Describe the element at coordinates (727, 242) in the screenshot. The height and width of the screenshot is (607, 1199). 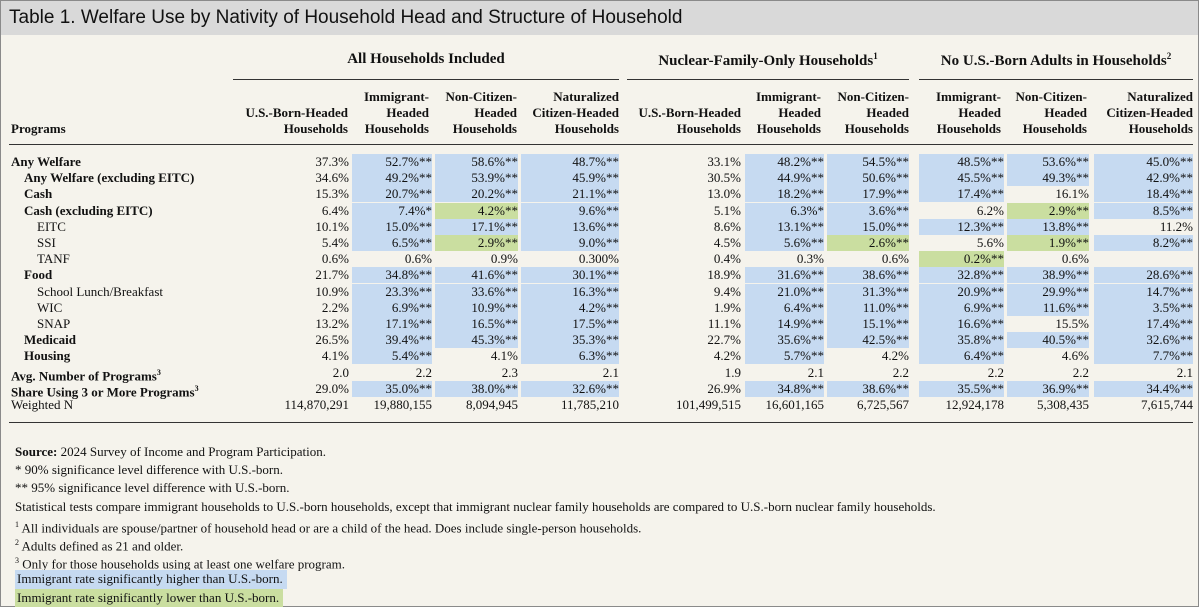
I see `table-cell: 4.5%` at that location.